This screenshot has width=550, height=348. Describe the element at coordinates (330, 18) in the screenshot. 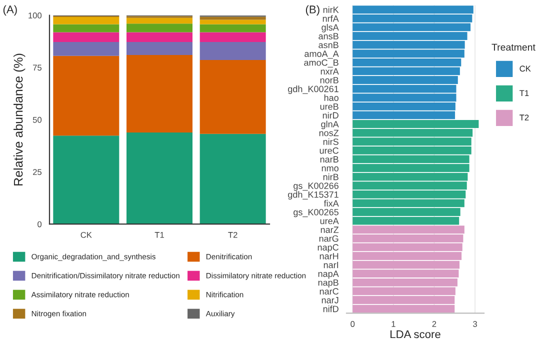

I see `y-tick-label: nrfA` at that location.